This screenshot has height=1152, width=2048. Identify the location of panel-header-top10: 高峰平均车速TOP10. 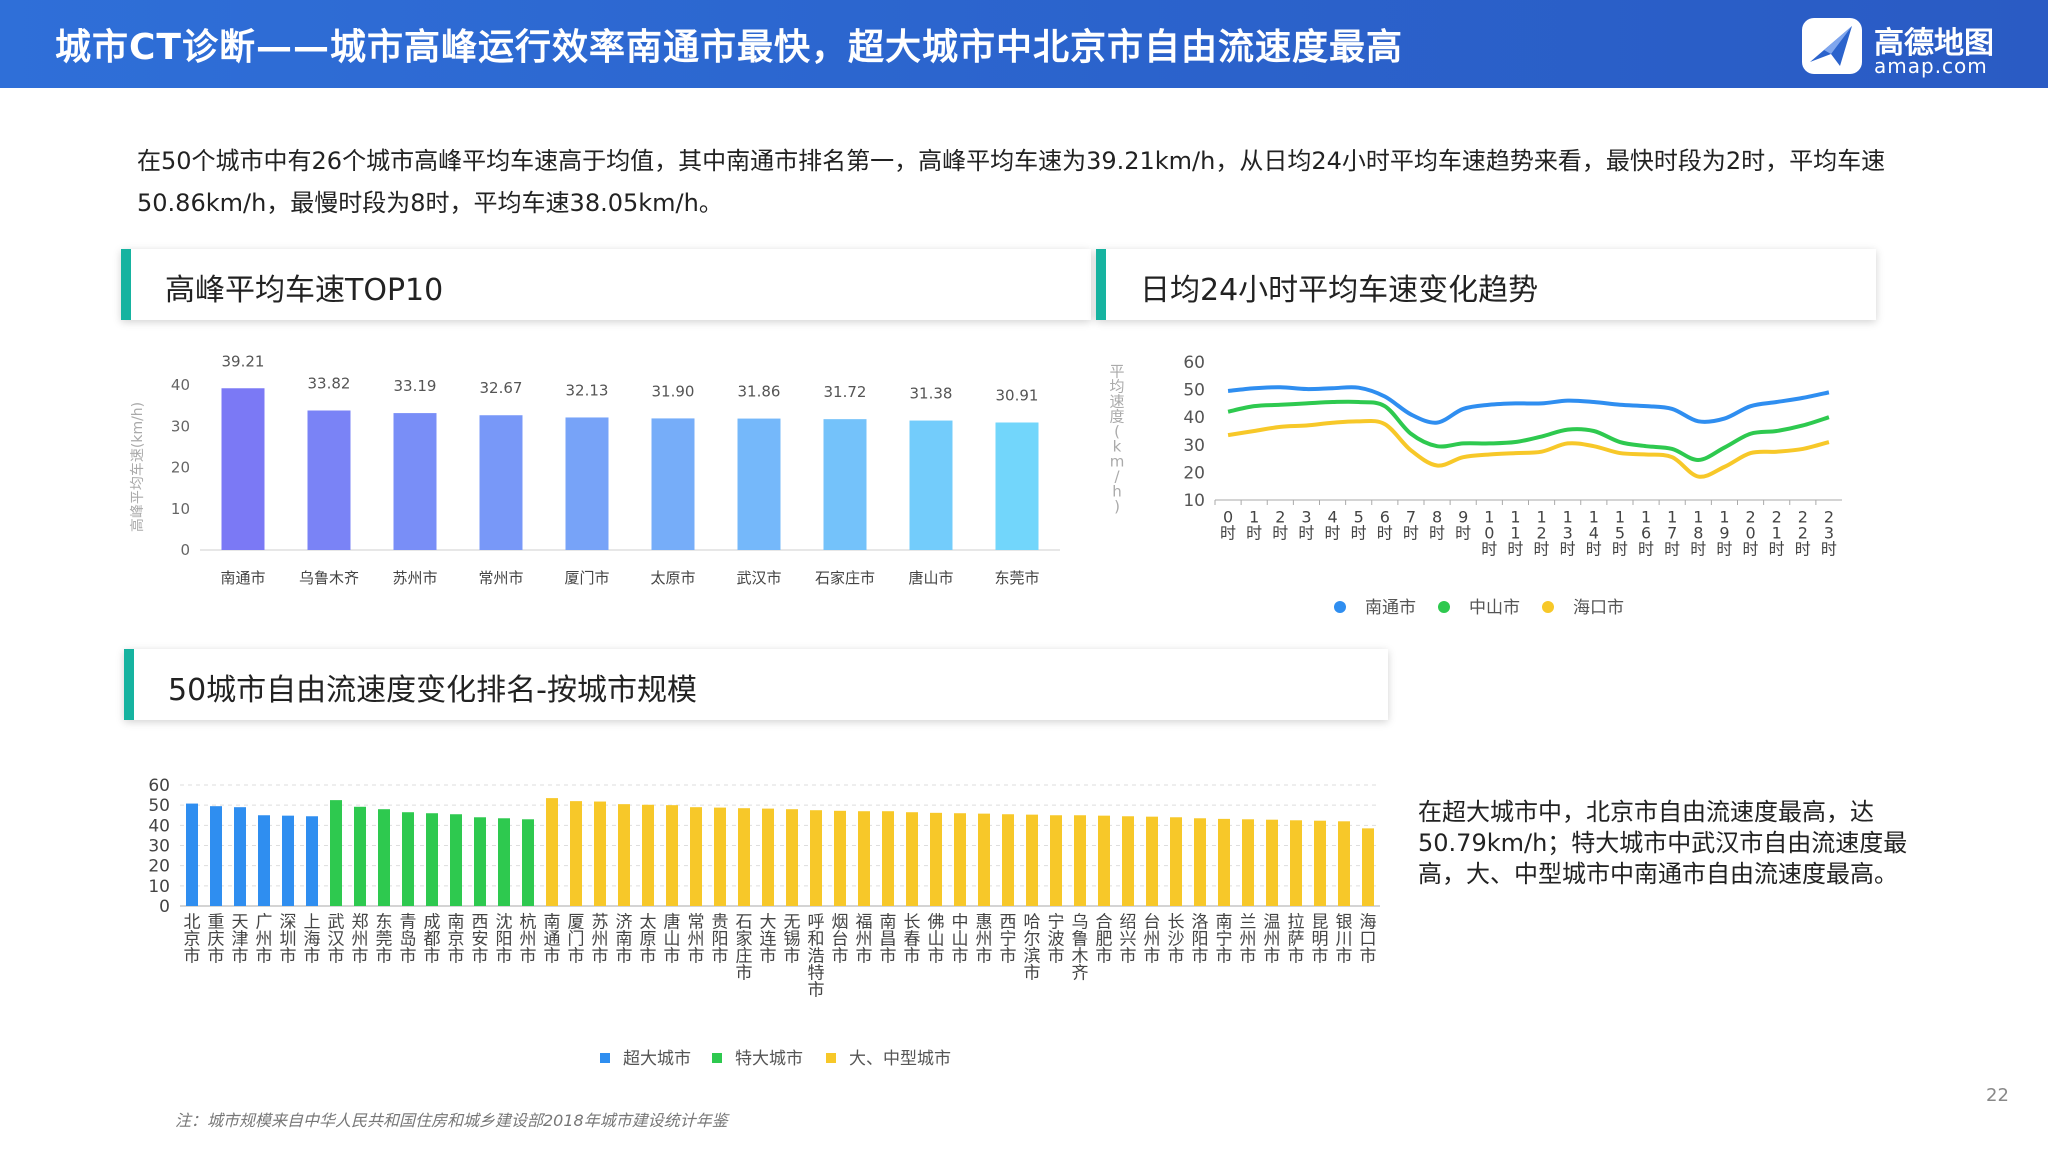
(606, 284).